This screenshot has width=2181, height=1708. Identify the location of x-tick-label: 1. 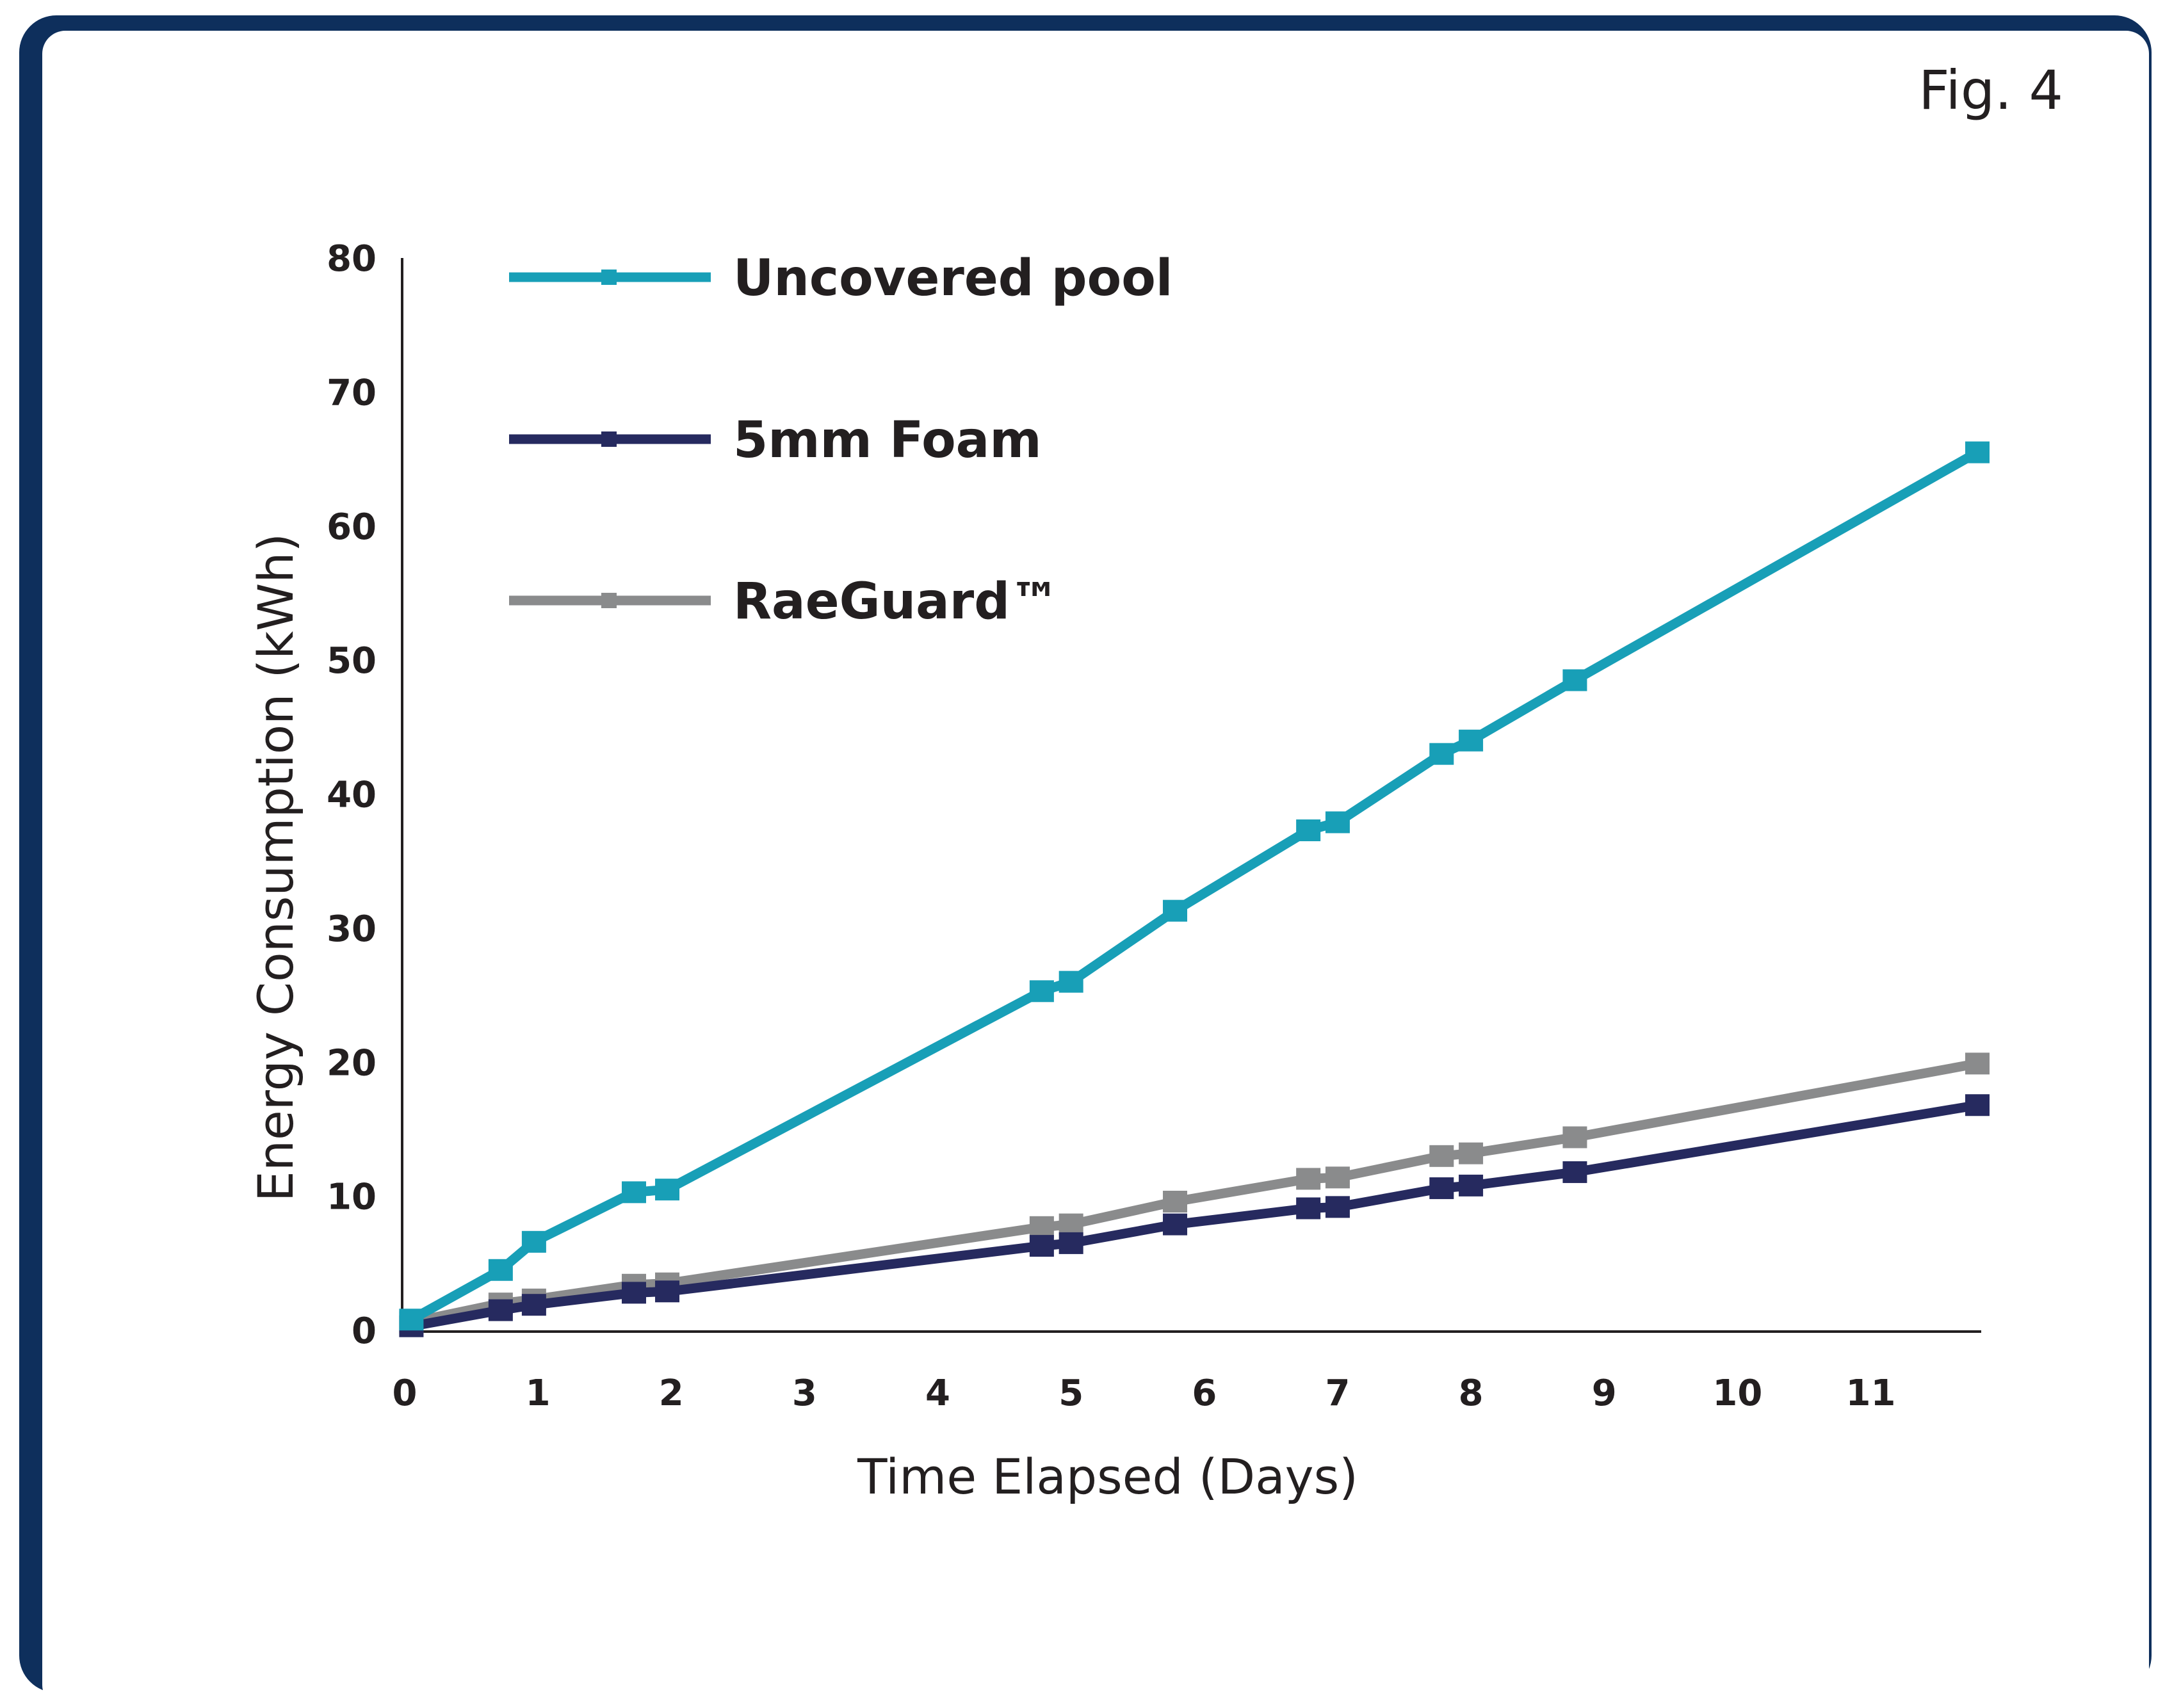
(538, 1393).